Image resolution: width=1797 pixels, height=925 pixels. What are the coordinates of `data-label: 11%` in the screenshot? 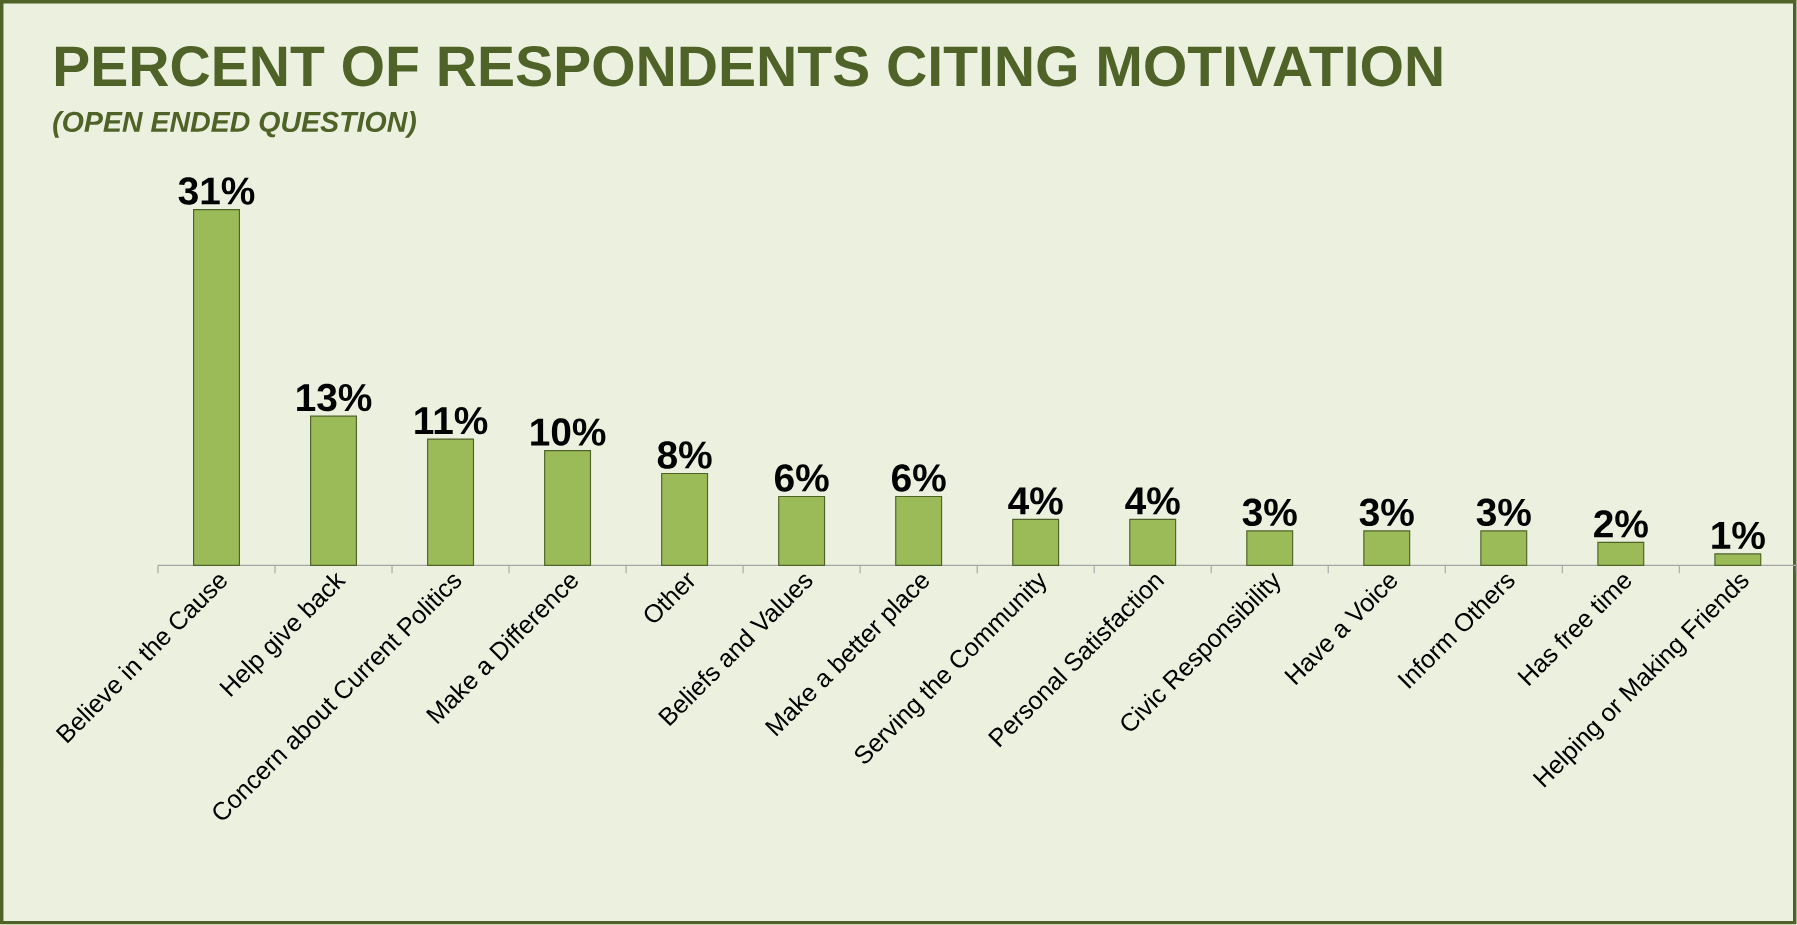 It's located at (451, 421).